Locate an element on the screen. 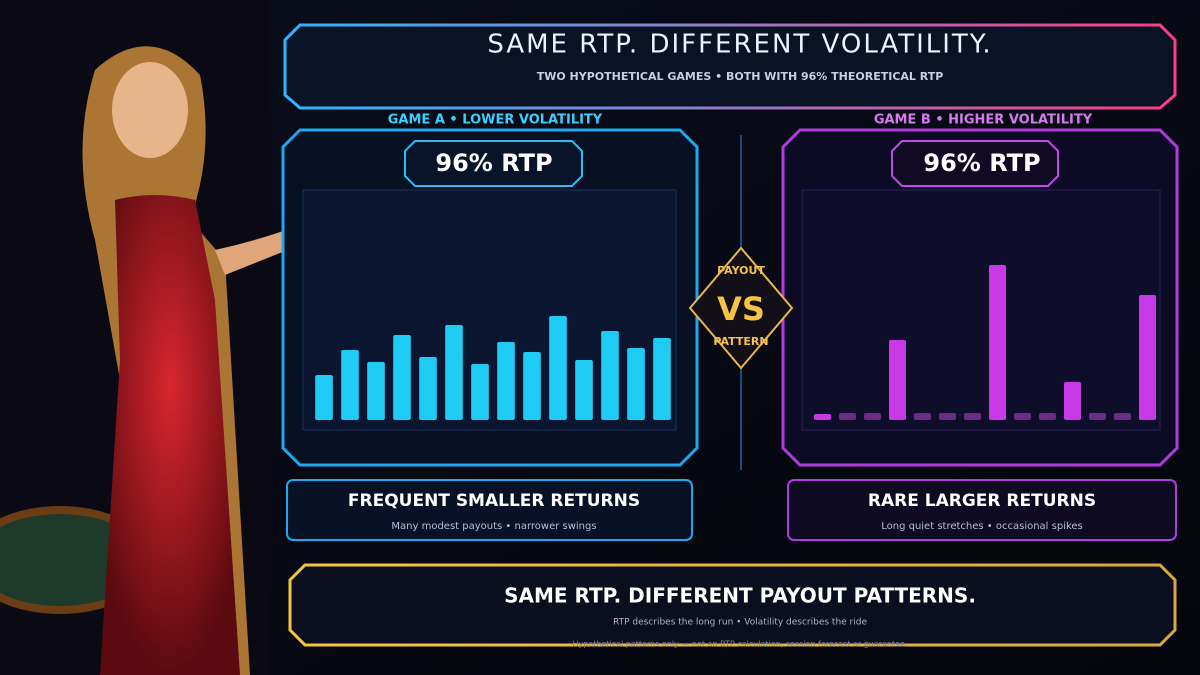 This screenshot has width=1200, height=675. header-frame is located at coordinates (730, 66).